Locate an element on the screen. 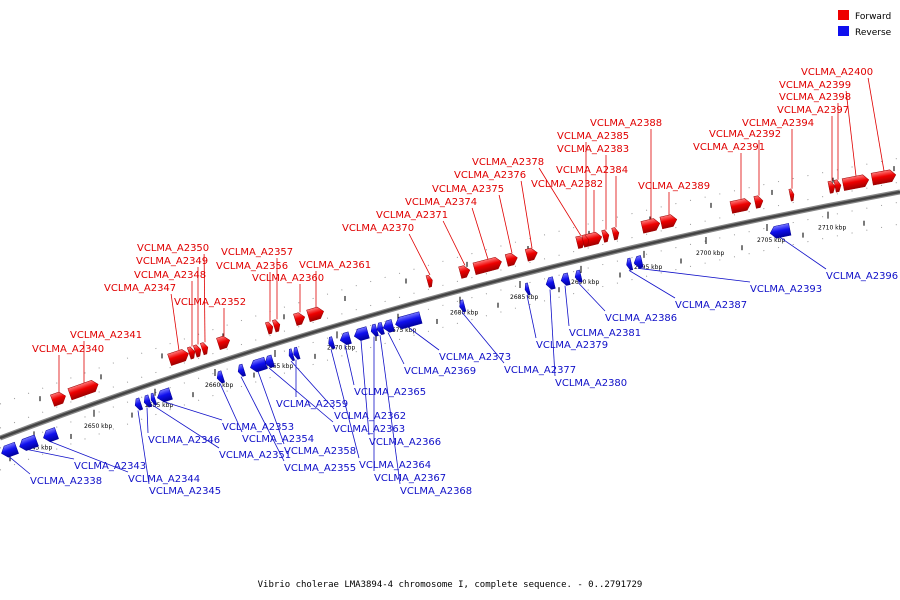  gene-label: VCLMA_A2345 is located at coordinates (185, 491).